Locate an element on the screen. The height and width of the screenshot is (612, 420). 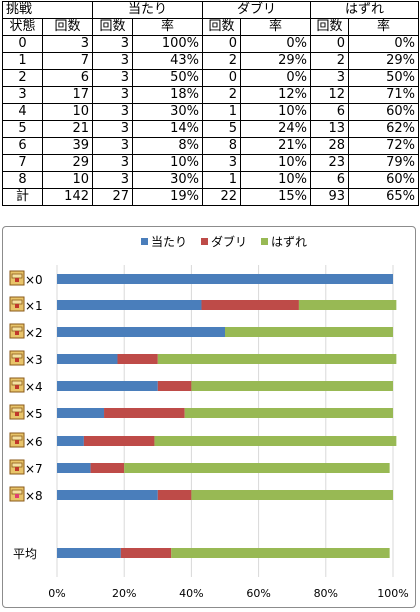
x-tick-label: 100% is located at coordinates (392, 593).